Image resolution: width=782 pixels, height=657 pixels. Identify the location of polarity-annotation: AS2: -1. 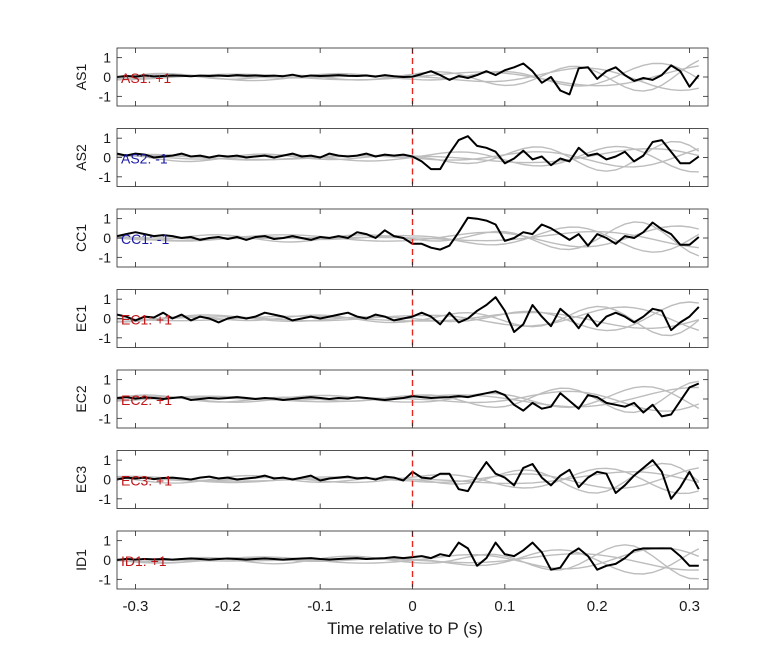
(144, 159).